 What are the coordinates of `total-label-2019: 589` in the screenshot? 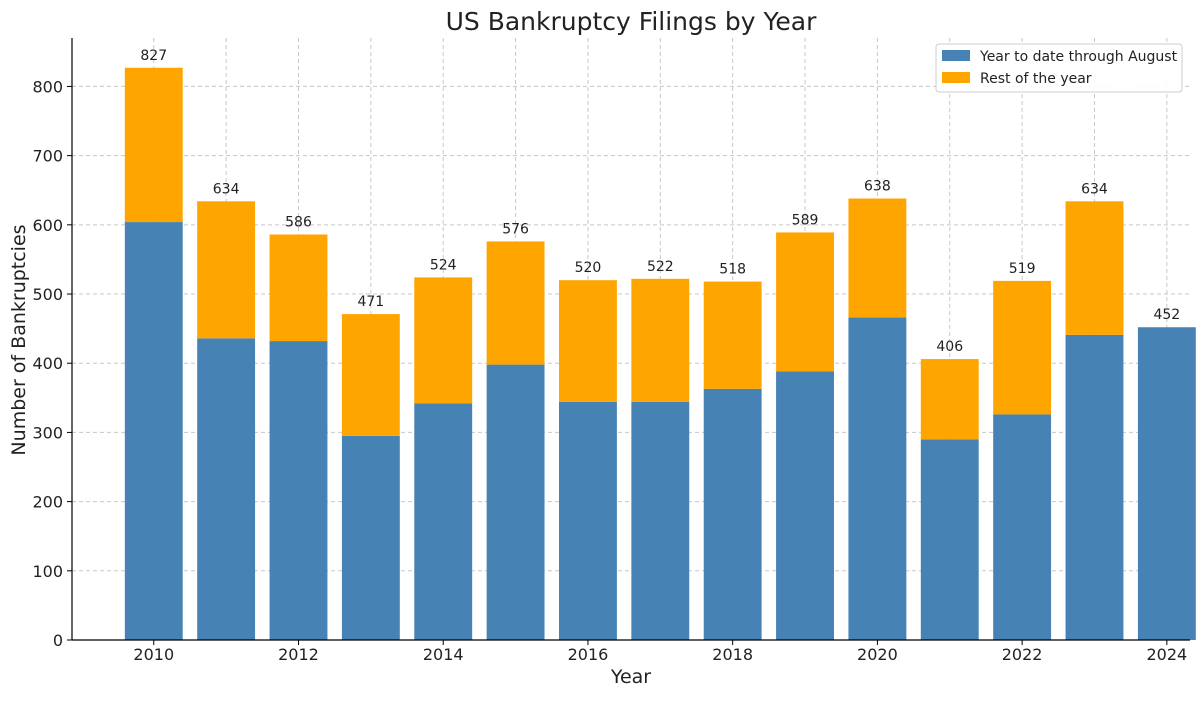 It's located at (805, 220).